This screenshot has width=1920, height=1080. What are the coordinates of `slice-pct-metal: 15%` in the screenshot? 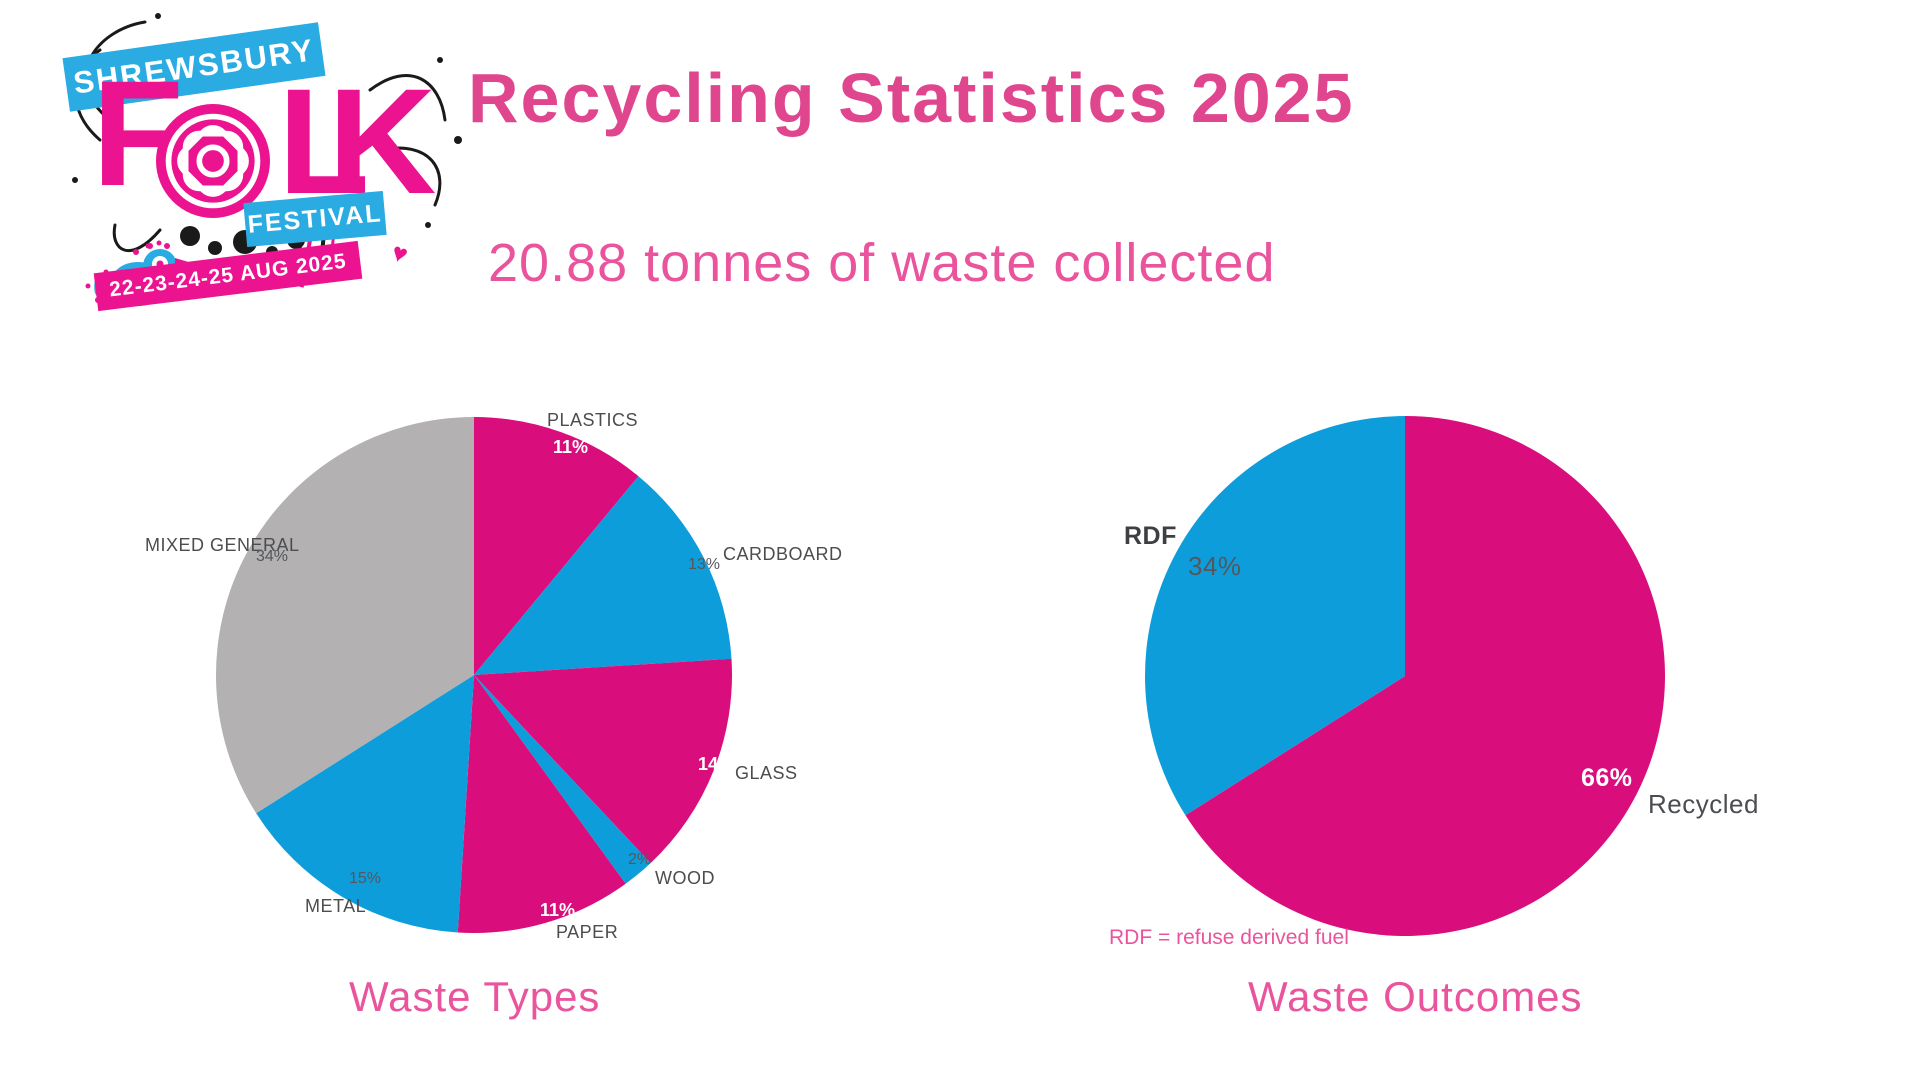 It's located at (365, 878).